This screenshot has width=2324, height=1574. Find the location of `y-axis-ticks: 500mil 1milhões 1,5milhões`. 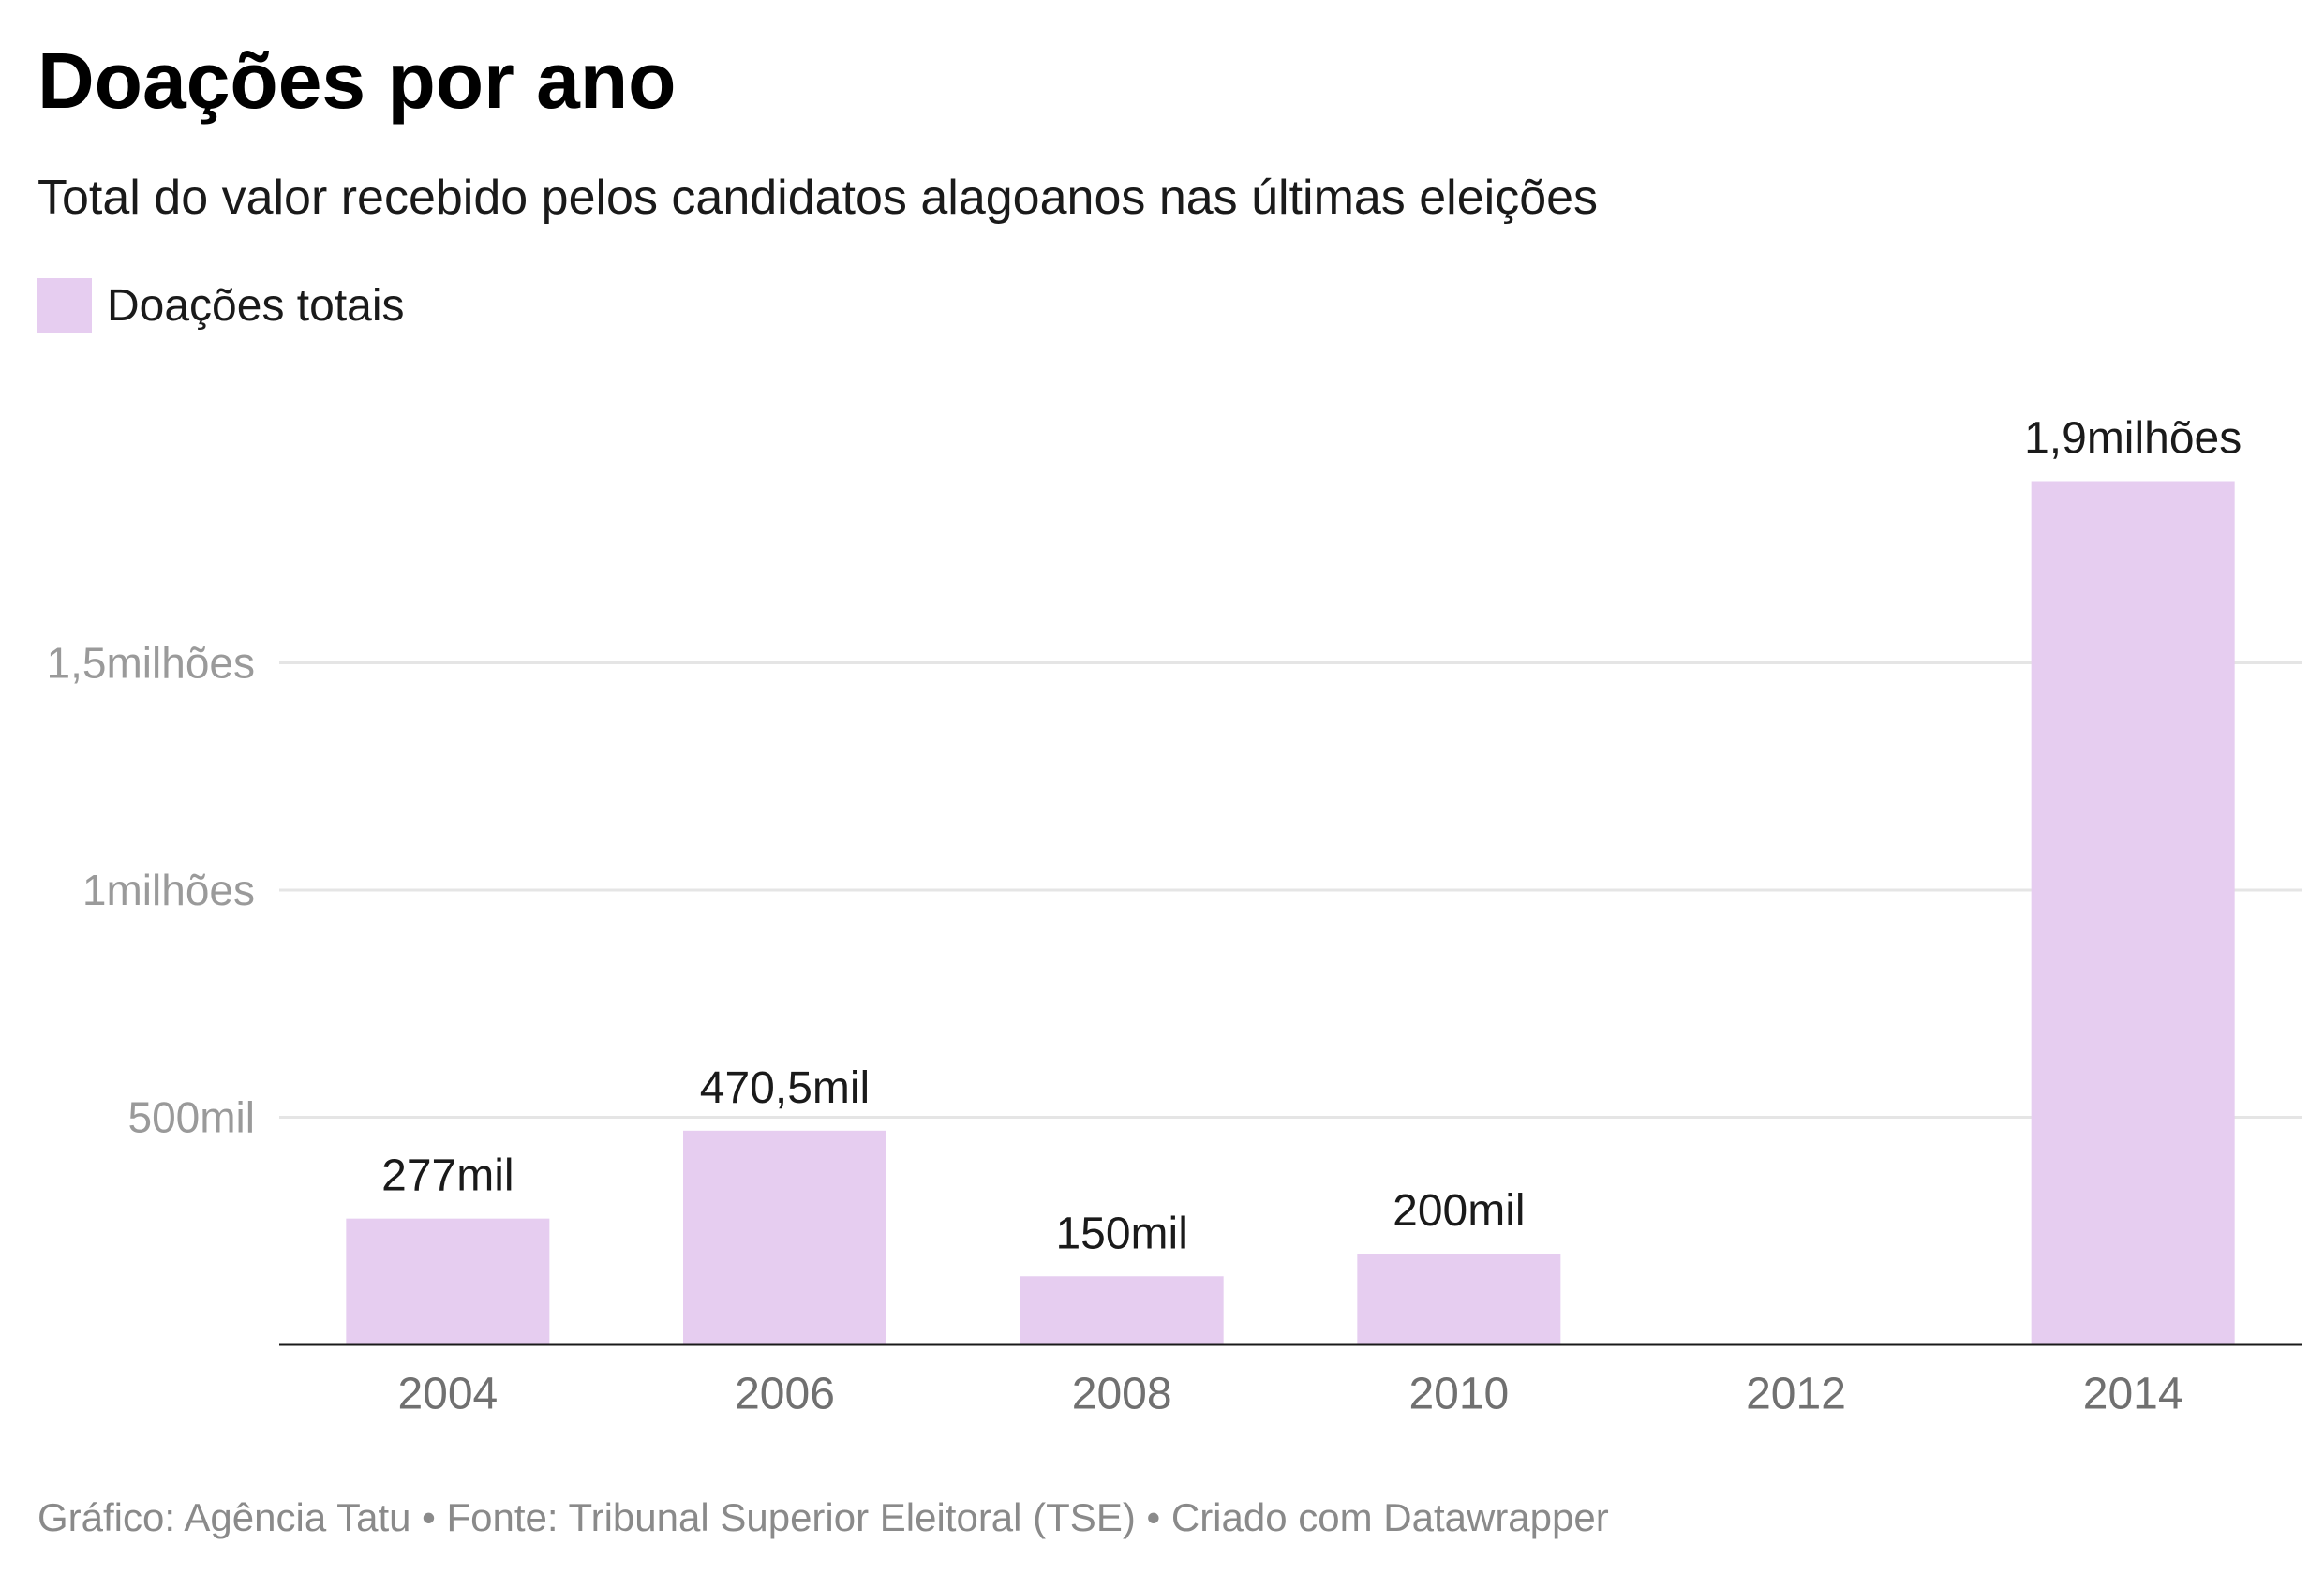

y-axis-ticks: 500mil 1milhões 1,5milhões is located at coordinates (151, 890).